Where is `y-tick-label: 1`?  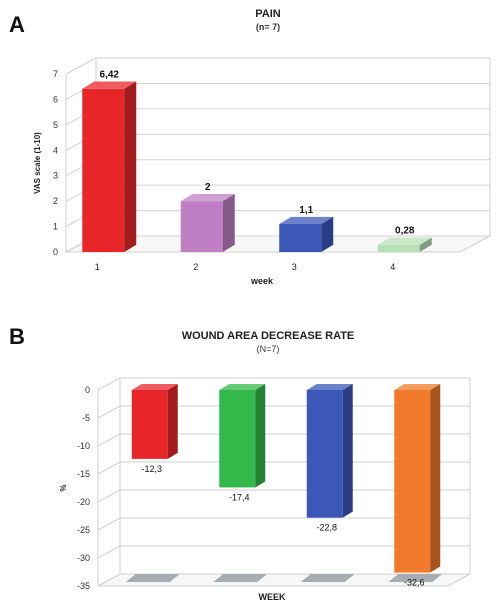
y-tick-label: 1 is located at coordinates (55, 227).